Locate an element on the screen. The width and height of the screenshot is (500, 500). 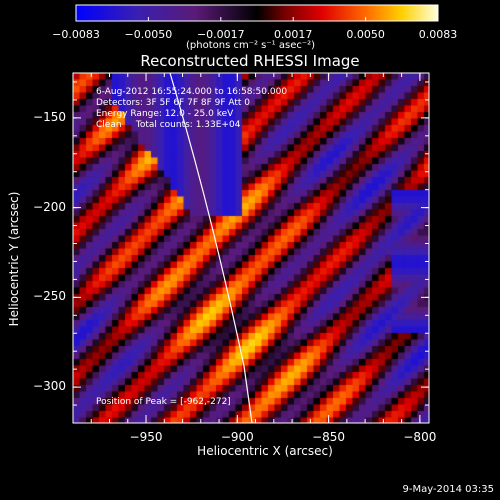
x-tick-label: −950 is located at coordinates (146, 437).